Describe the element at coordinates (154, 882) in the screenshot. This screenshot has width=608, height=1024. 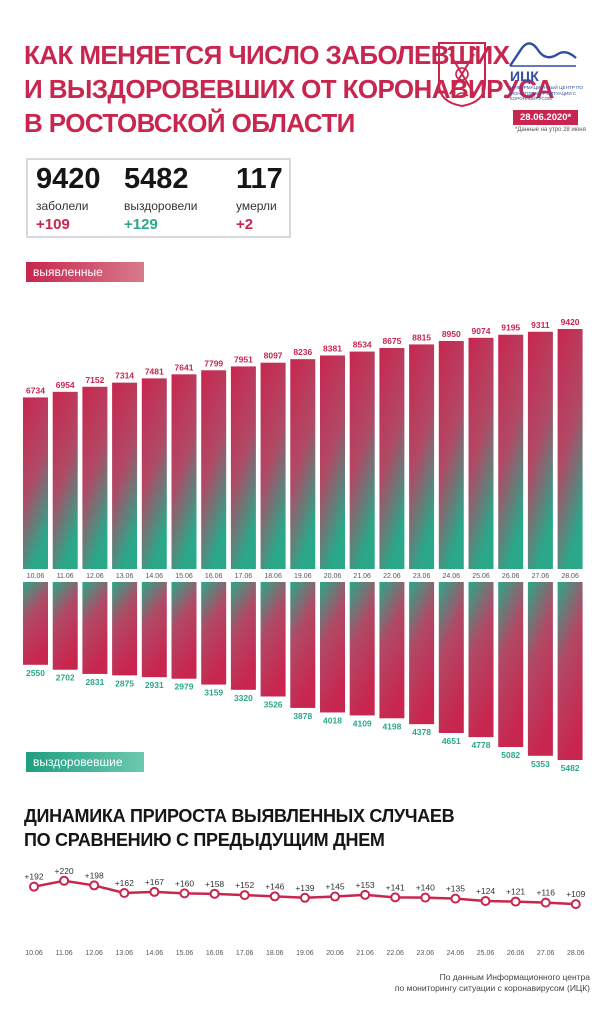
I see `increase-value-label: +167` at that location.